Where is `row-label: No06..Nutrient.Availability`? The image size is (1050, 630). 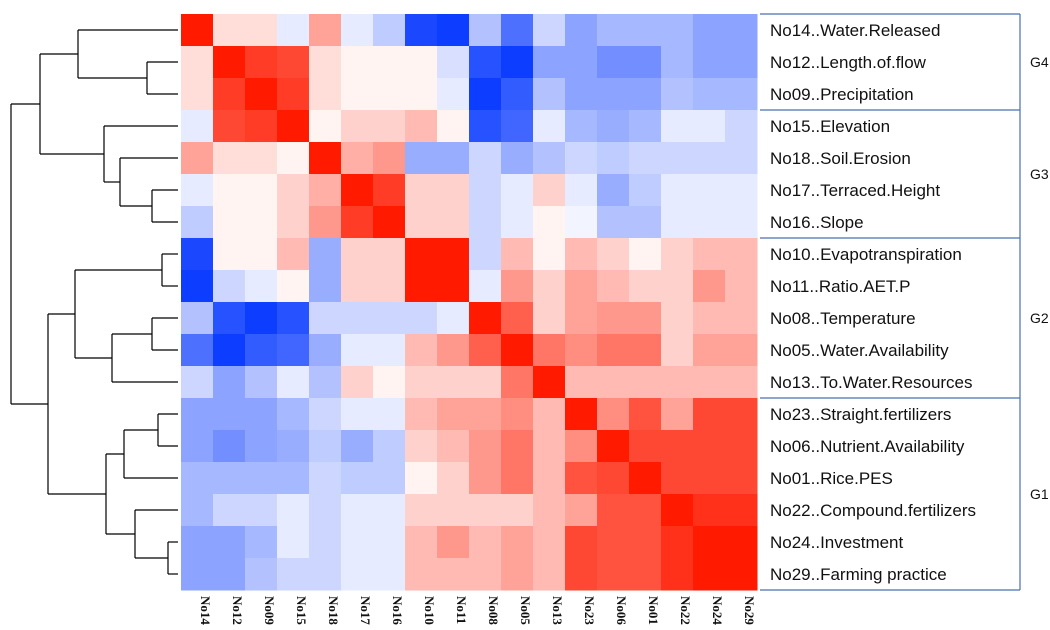 row-label: No06..Nutrient.Availability is located at coordinates (867, 446).